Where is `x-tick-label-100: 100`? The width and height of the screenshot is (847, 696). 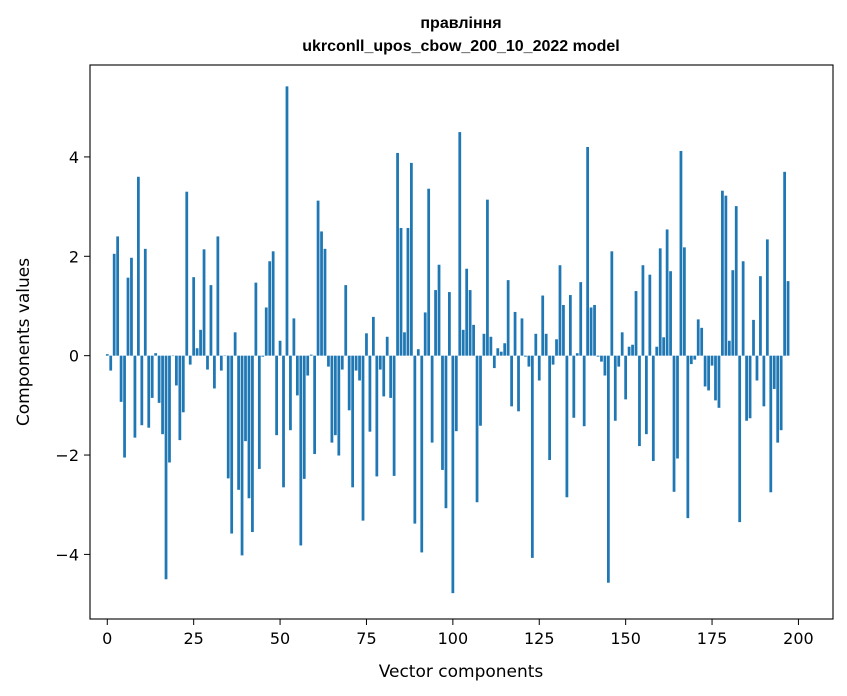
x-tick-label-100: 100 is located at coordinates (453, 638).